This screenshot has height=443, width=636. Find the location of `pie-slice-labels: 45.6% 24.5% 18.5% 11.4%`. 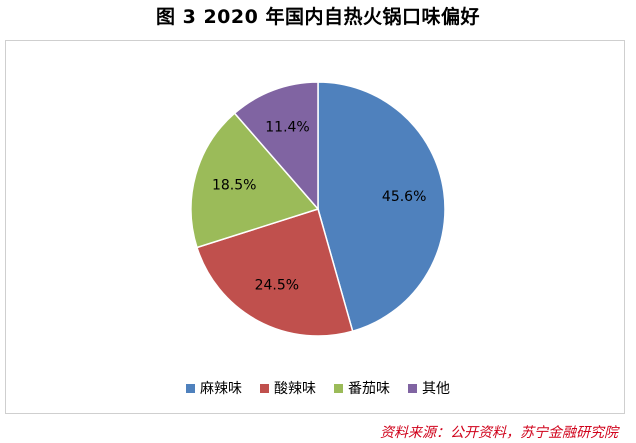

pie-slice-labels: 45.6% 24.5% 18.5% 11.4% is located at coordinates (319, 207).